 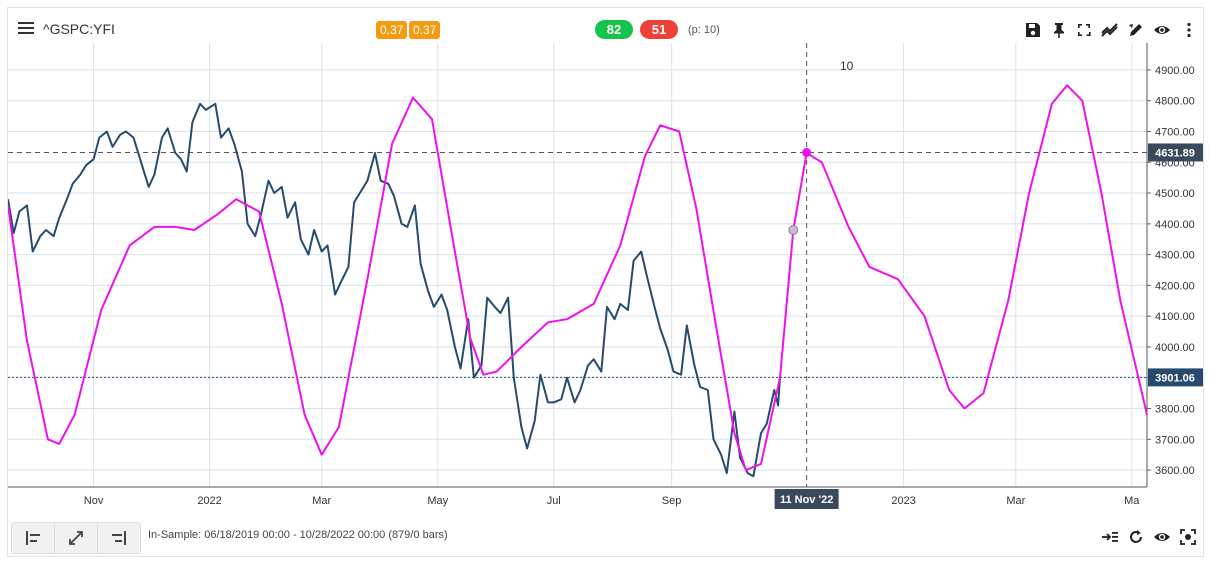 What do you see at coordinates (1175, 410) in the screenshot?
I see `y-tick-label: 3800.00` at bounding box center [1175, 410].